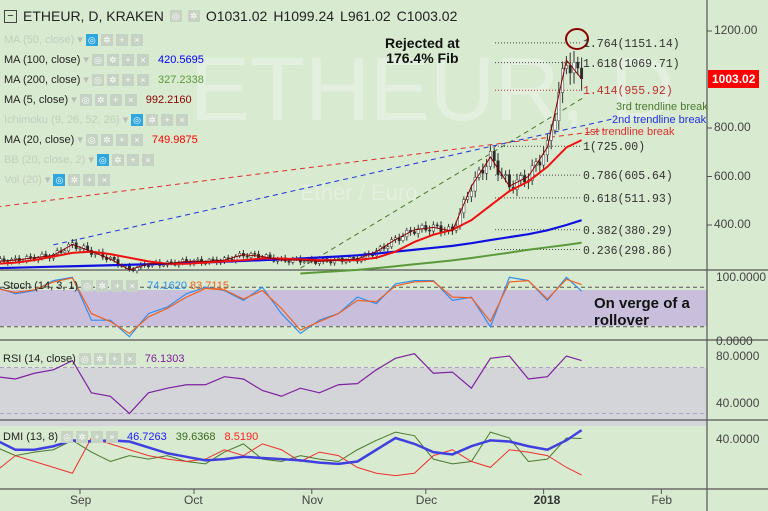 Image resolution: width=768 pixels, height=511 pixels. Describe the element at coordinates (10, 16) in the screenshot. I see `collapse-icon: −` at that location.